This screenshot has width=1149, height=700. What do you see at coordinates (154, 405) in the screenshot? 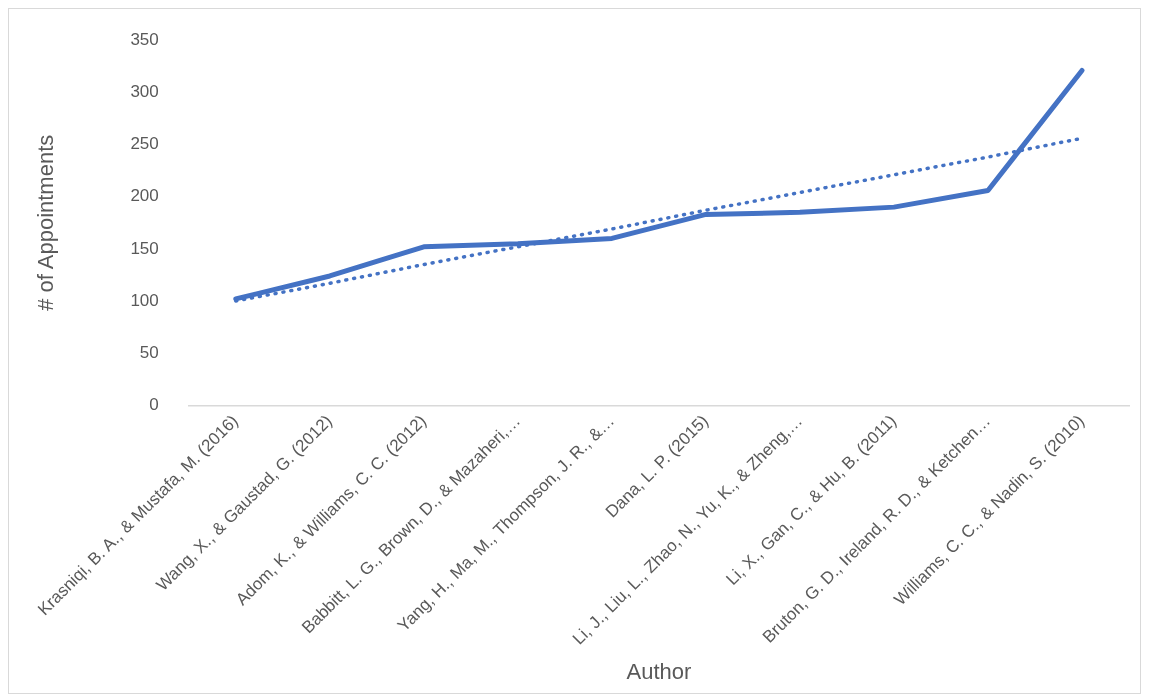
I see `y-tick-label: 0` at bounding box center [154, 405].